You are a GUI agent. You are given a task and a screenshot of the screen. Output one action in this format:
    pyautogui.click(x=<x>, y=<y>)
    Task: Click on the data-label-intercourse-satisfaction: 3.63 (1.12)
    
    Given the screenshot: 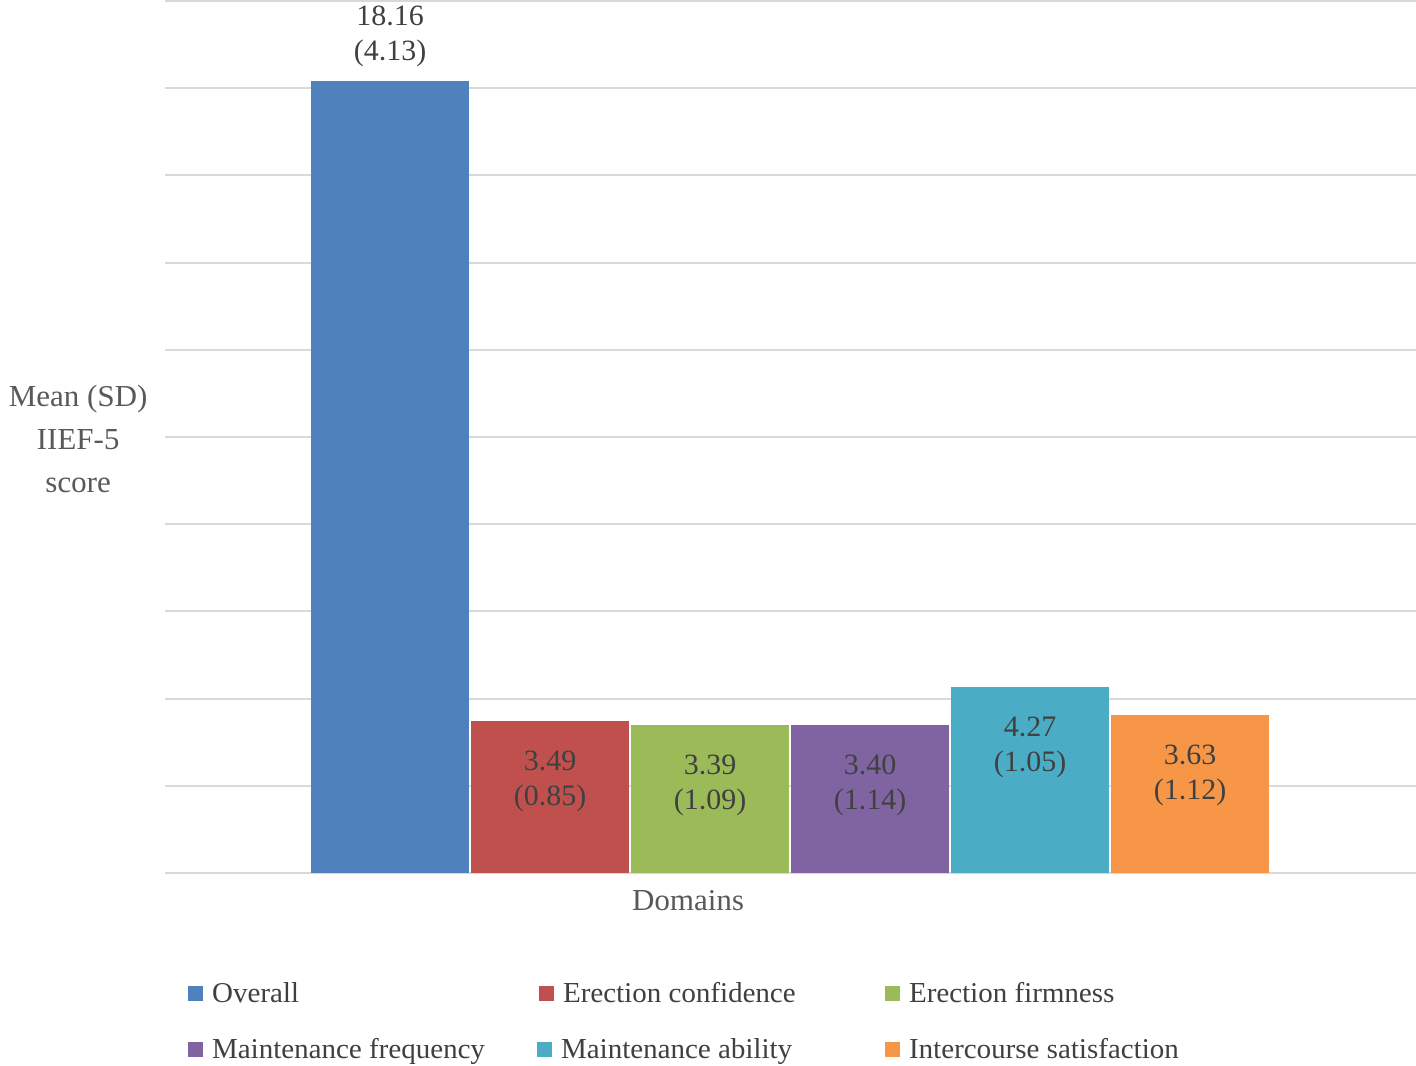 What is the action you would take?
    pyautogui.click(x=1190, y=772)
    